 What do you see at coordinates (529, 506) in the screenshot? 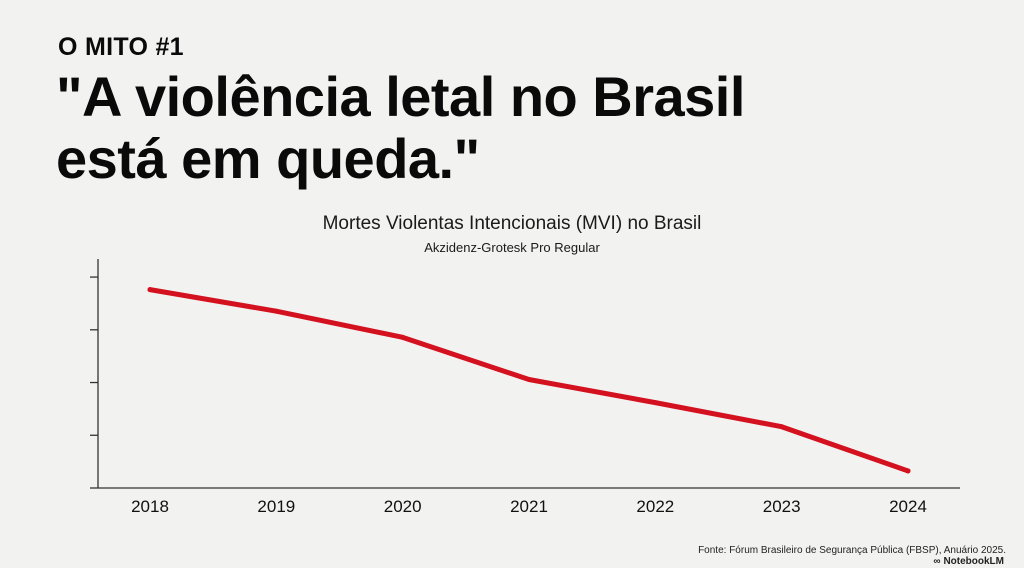
I see `x-tick-label: 2021` at bounding box center [529, 506].